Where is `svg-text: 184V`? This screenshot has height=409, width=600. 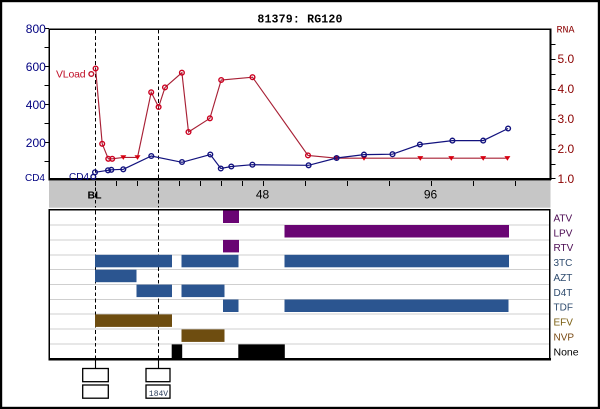 svg-text: 184V is located at coordinates (158, 394).